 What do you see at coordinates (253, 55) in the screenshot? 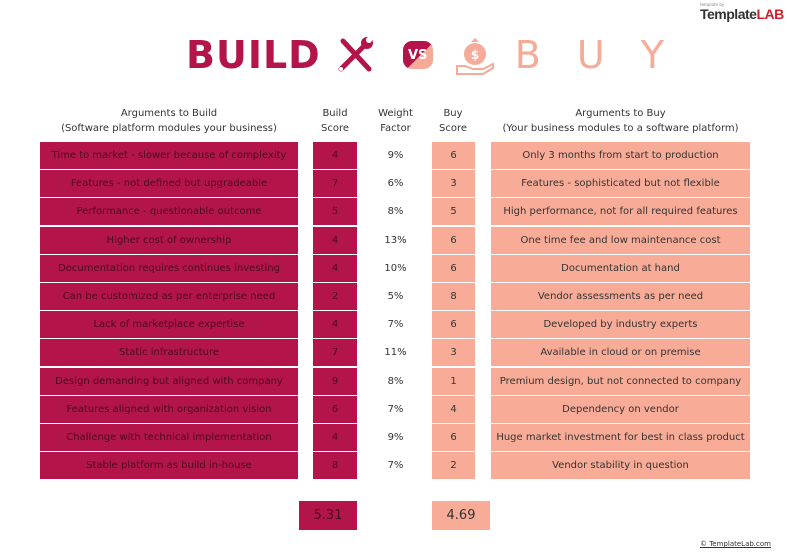
I see `build-title: BUILD` at bounding box center [253, 55].